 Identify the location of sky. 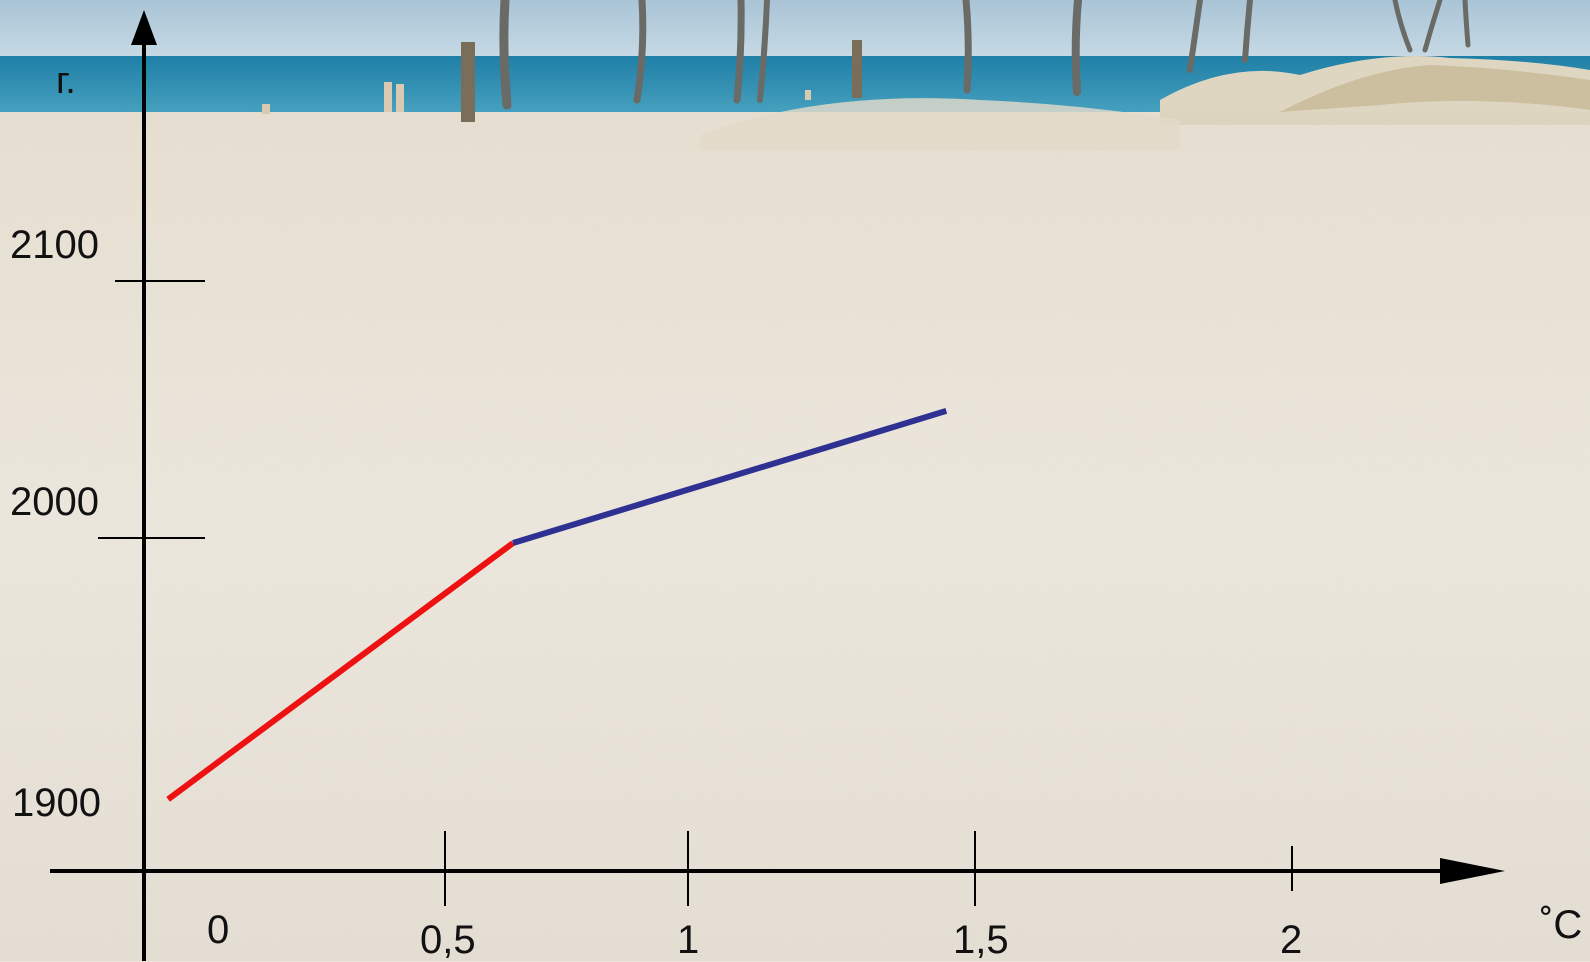
(795, 31).